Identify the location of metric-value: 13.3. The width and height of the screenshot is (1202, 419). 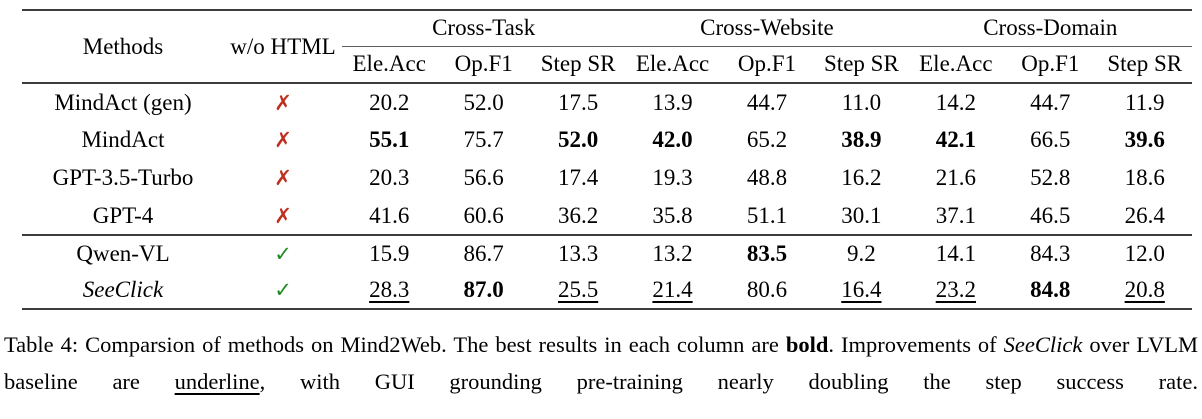
(578, 253).